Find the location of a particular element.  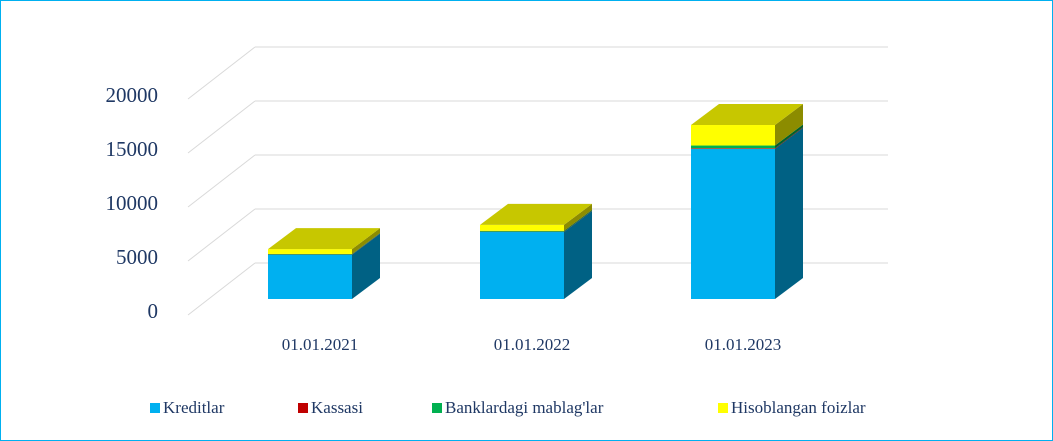

legend-label: Hisoblangan foizlar is located at coordinates (798, 407).